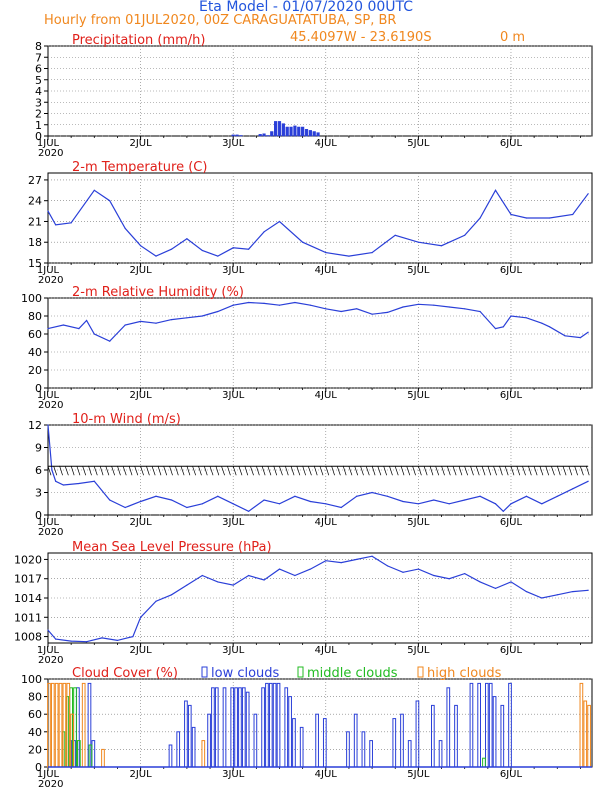 Image resolution: width=612 pixels, height=796 pixels. What do you see at coordinates (326, 774) in the screenshot?
I see `x-tick-label: 4JUL` at bounding box center [326, 774].